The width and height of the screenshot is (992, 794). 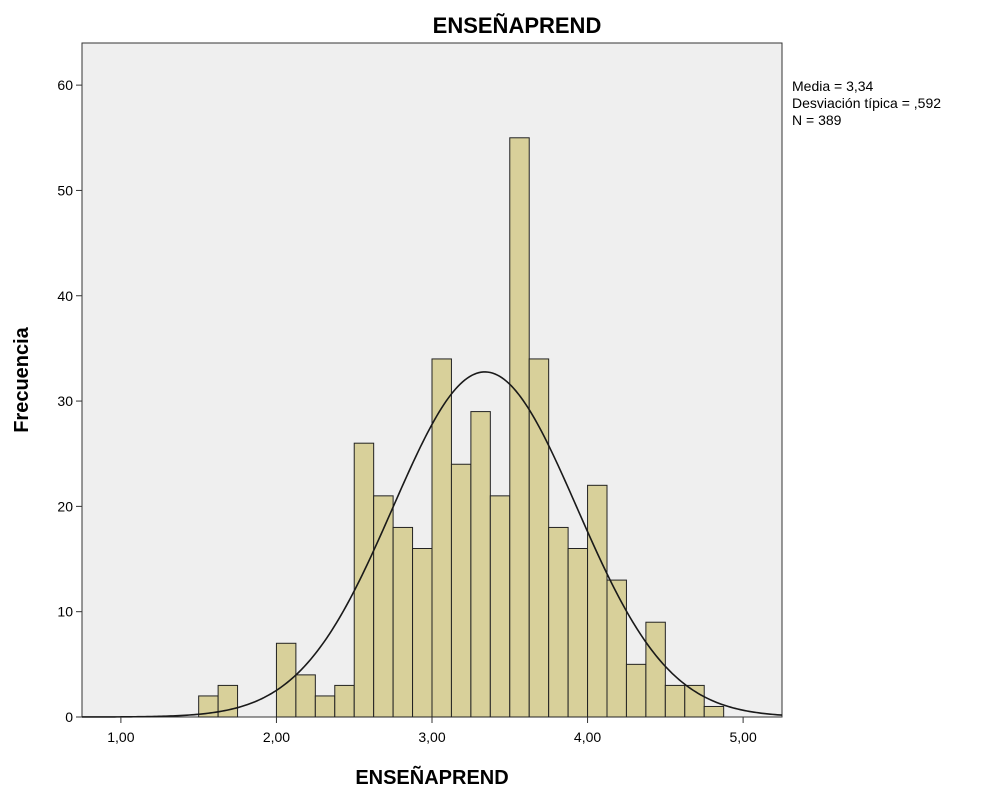 I want to click on x-tick-label: 5,00, so click(x=742, y=737).